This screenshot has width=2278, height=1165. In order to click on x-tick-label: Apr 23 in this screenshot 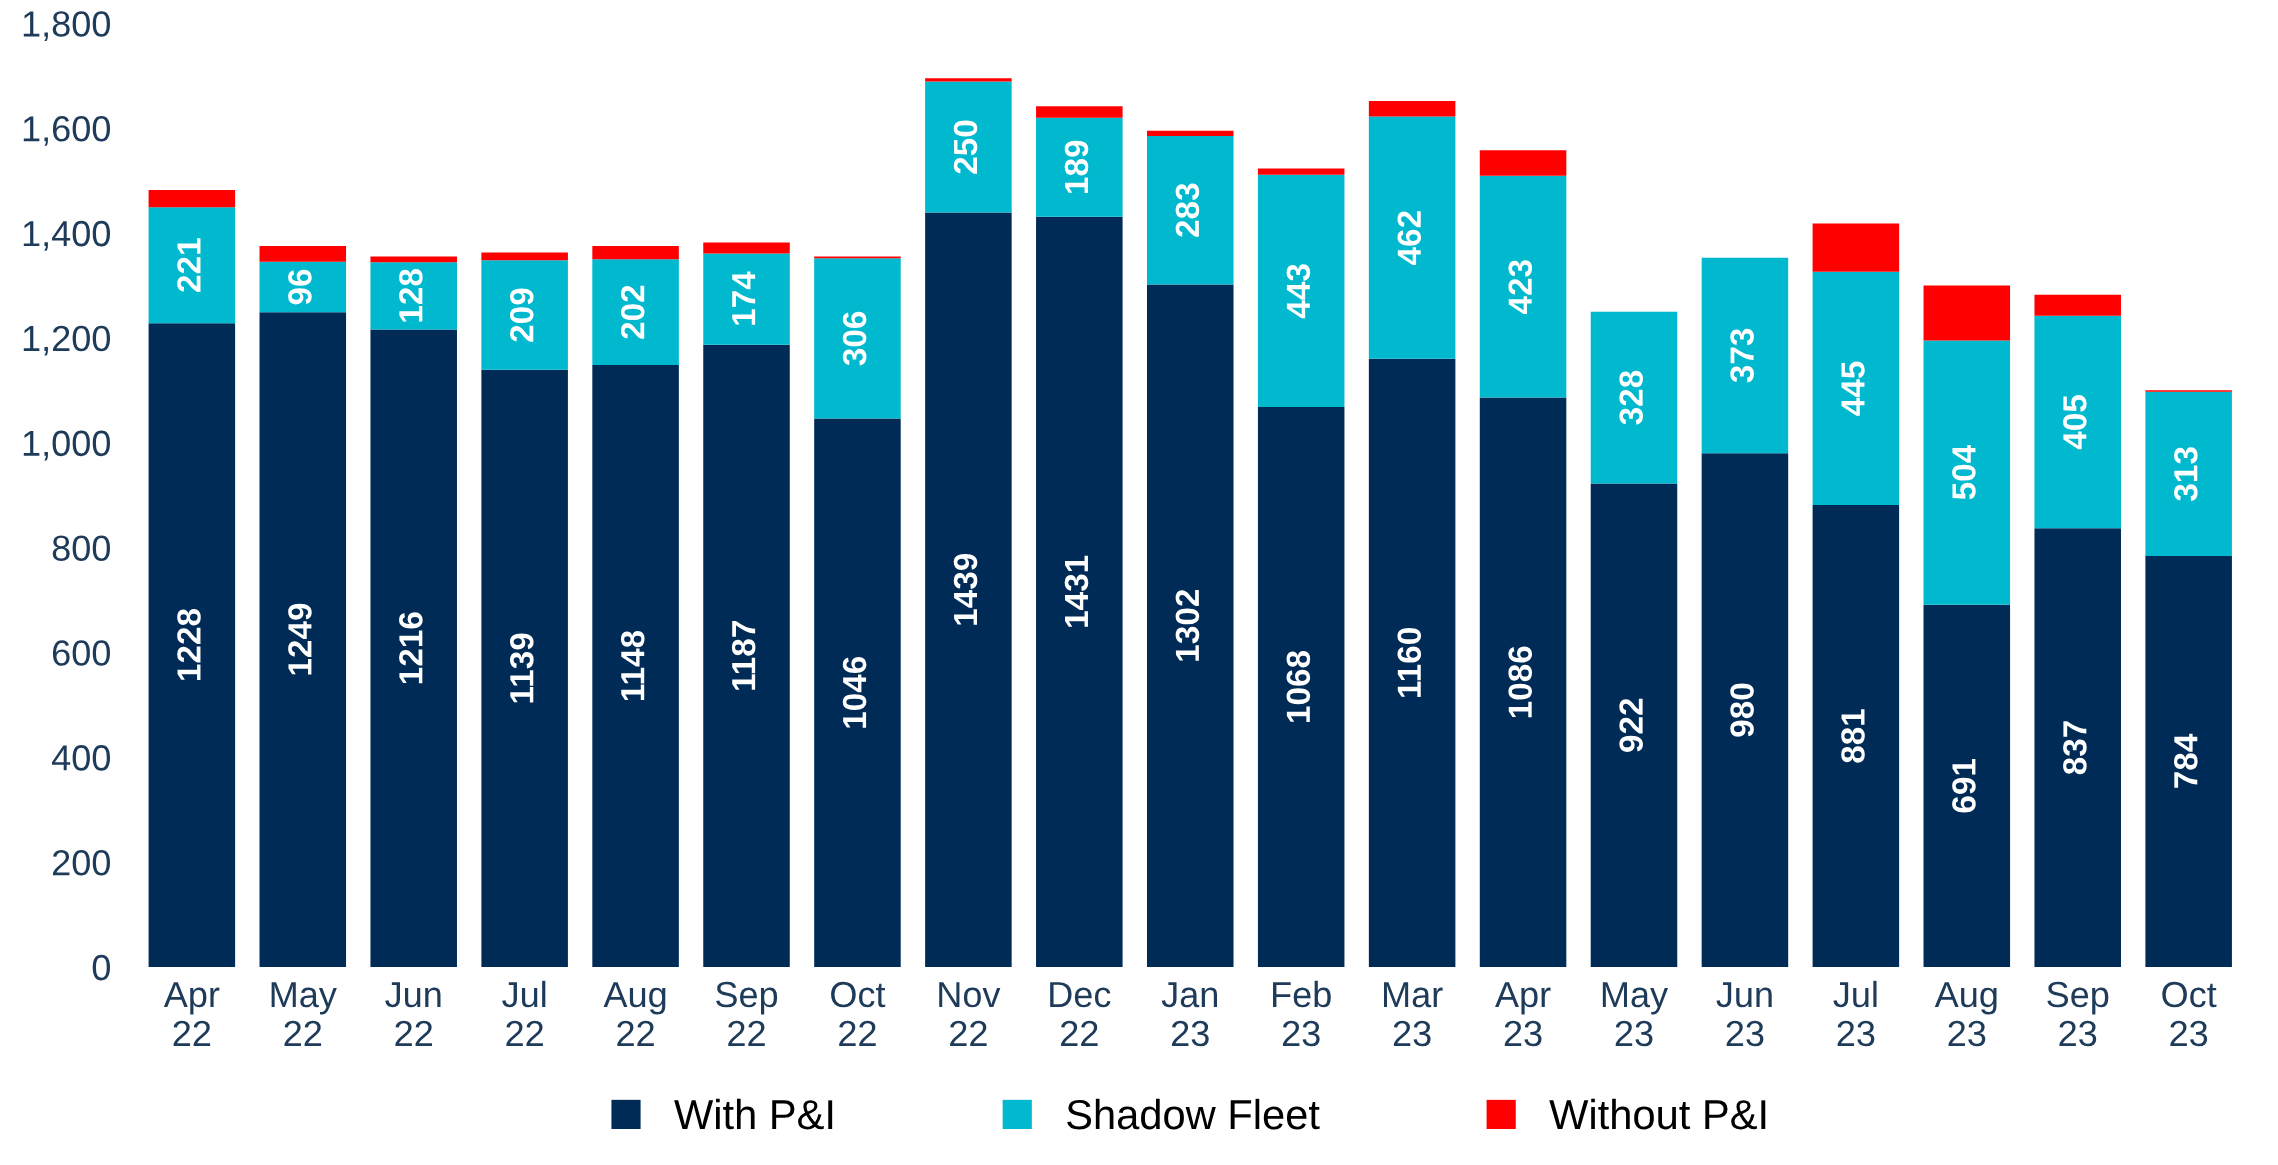, I will do `click(1523, 1014)`.